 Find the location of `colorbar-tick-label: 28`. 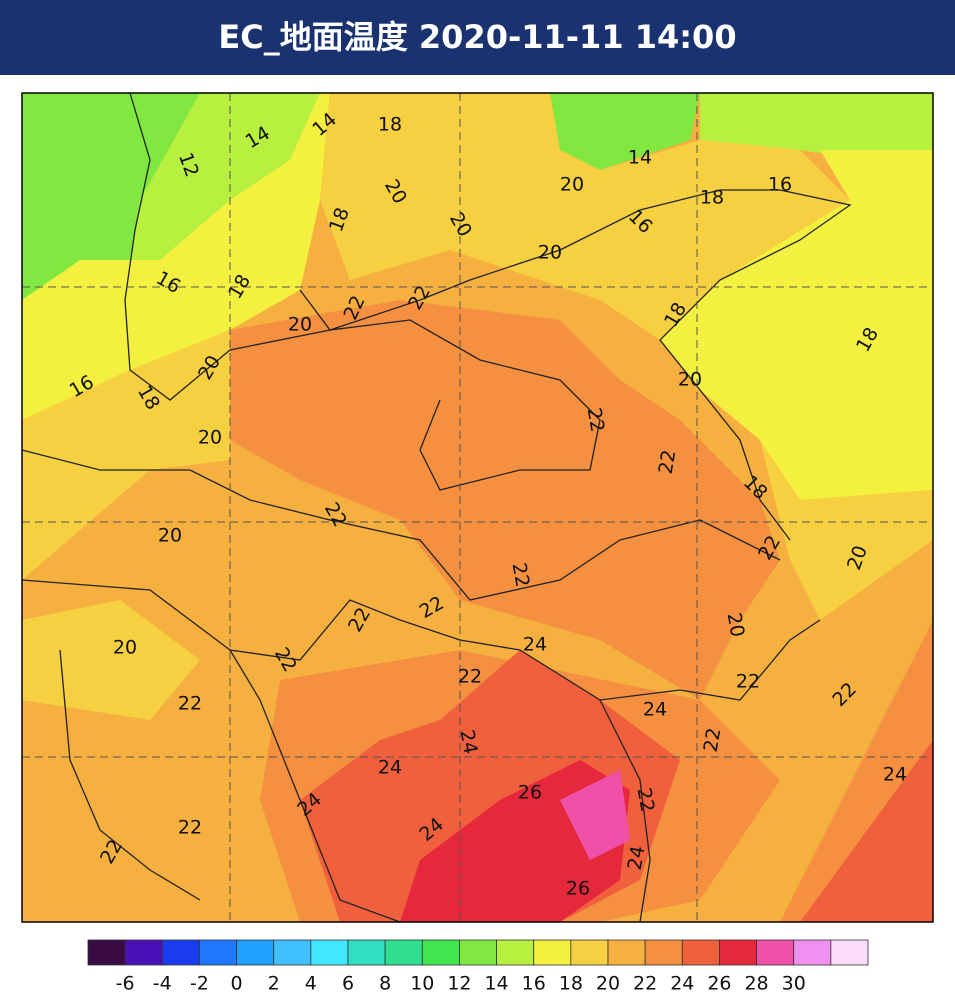

colorbar-tick-label: 28 is located at coordinates (756, 984).